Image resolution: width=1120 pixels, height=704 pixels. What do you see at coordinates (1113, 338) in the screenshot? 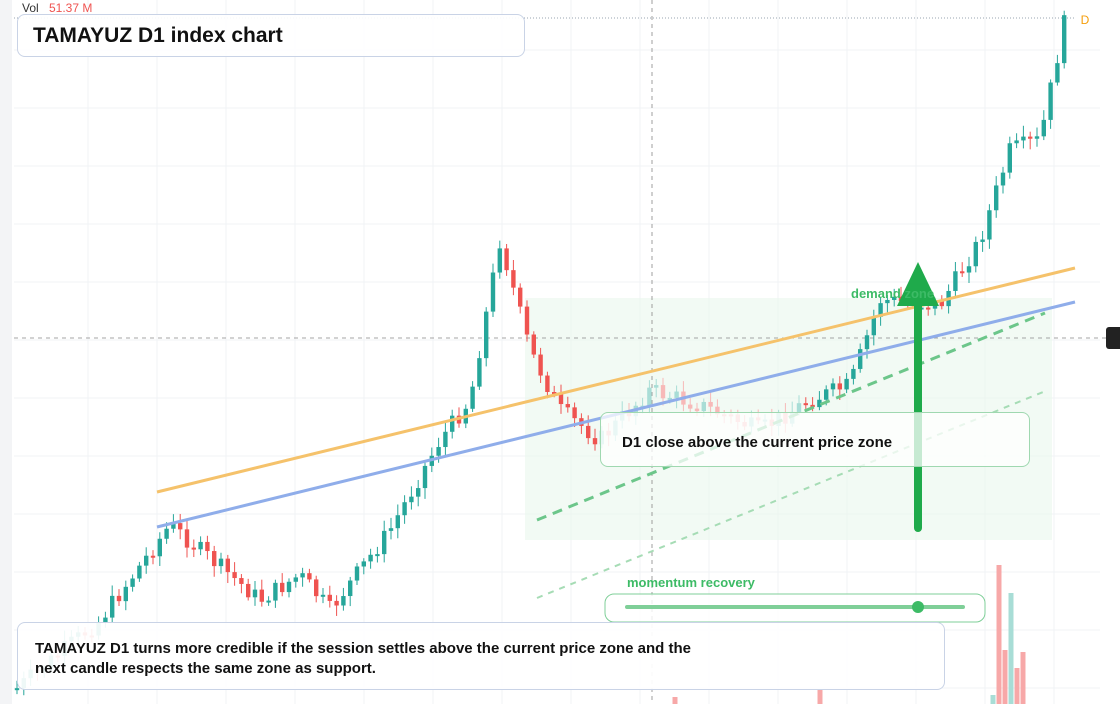
I see `crosshair-tag` at bounding box center [1113, 338].